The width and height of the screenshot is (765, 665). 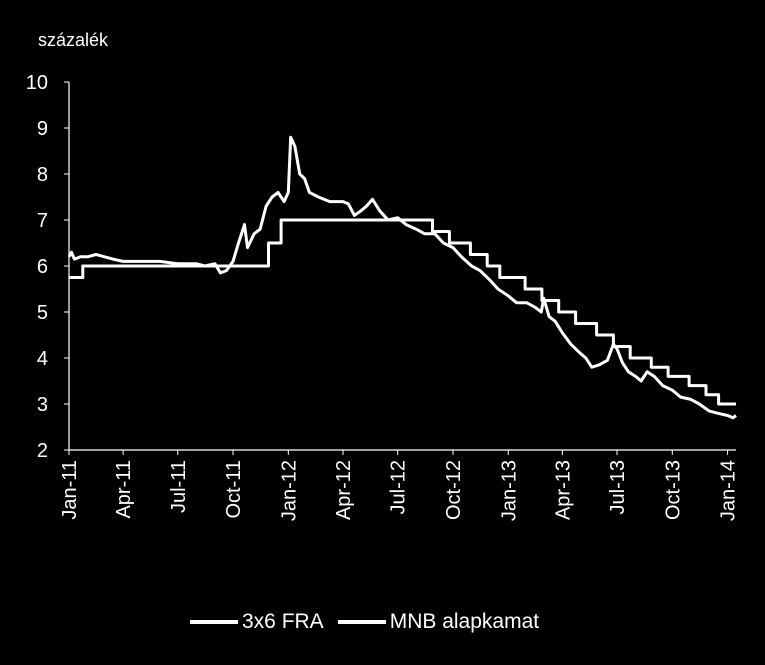 What do you see at coordinates (729, 490) in the screenshot?
I see `x-tick-label: Jan-14` at bounding box center [729, 490].